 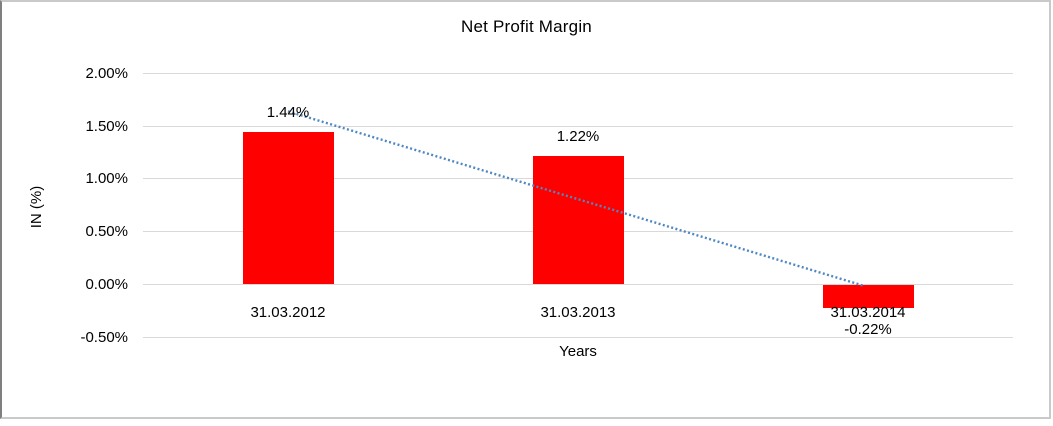 What do you see at coordinates (288, 113) in the screenshot?
I see `bar-data-label: 1.44%` at bounding box center [288, 113].